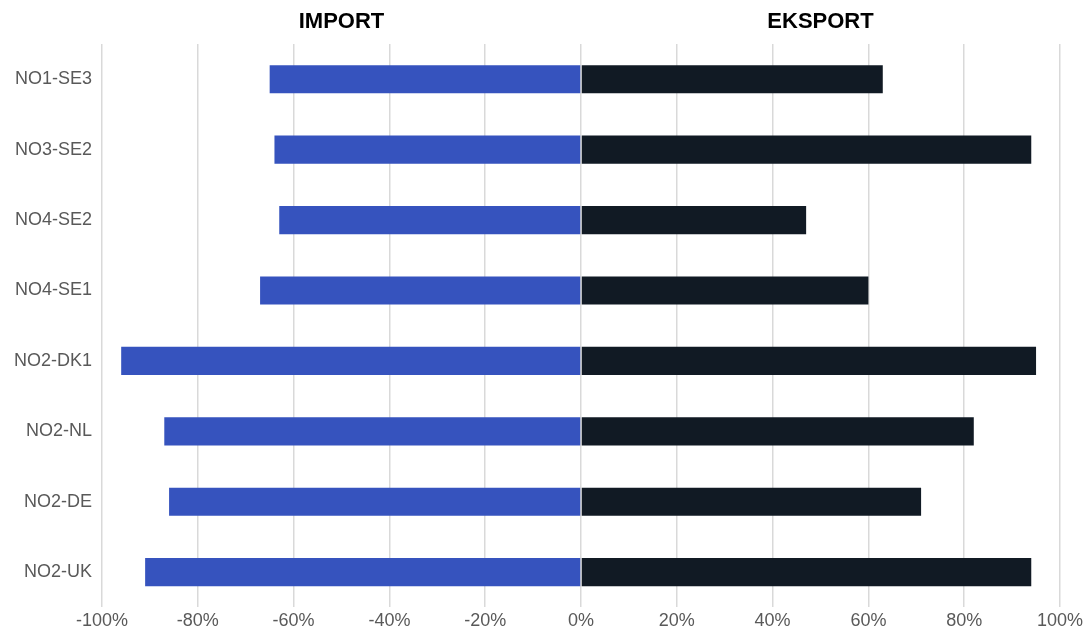 This screenshot has height=639, width=1090. Describe the element at coordinates (485, 620) in the screenshot. I see `x-tick-label: -20%` at that location.